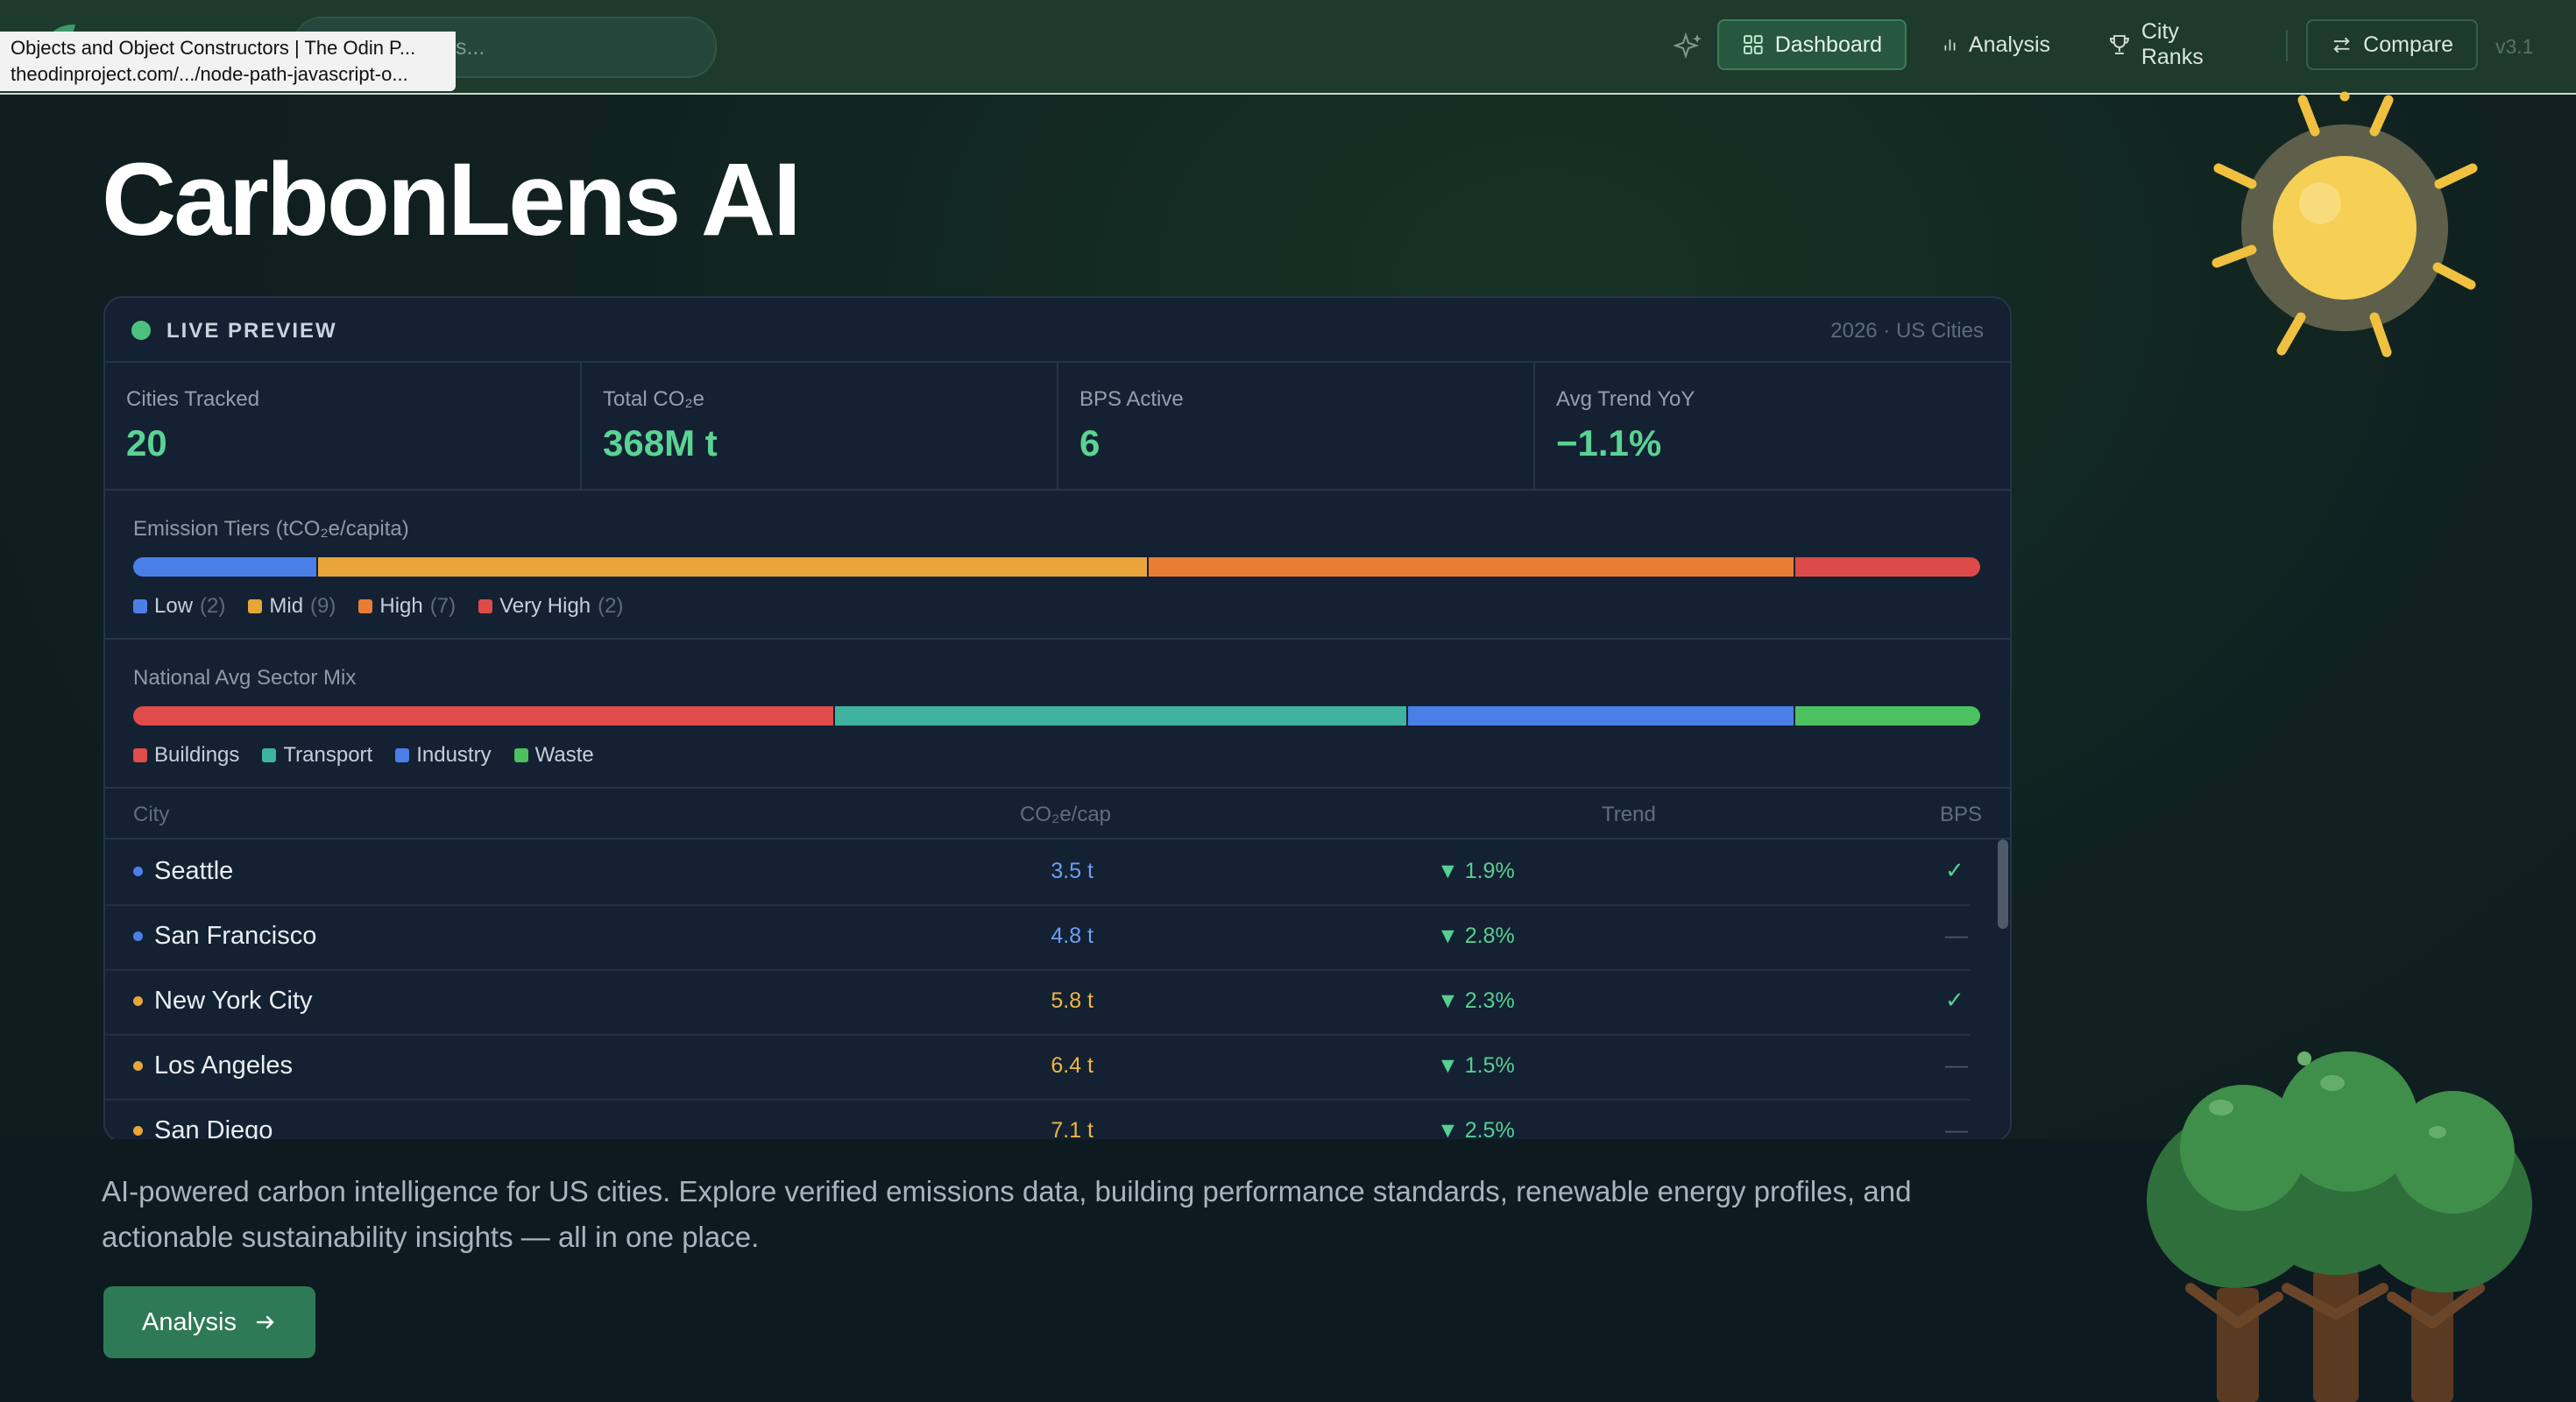 The image size is (2576, 1402). Describe the element at coordinates (2009, 44) in the screenshot. I see `nav-analysis-label: Analysis` at that location.